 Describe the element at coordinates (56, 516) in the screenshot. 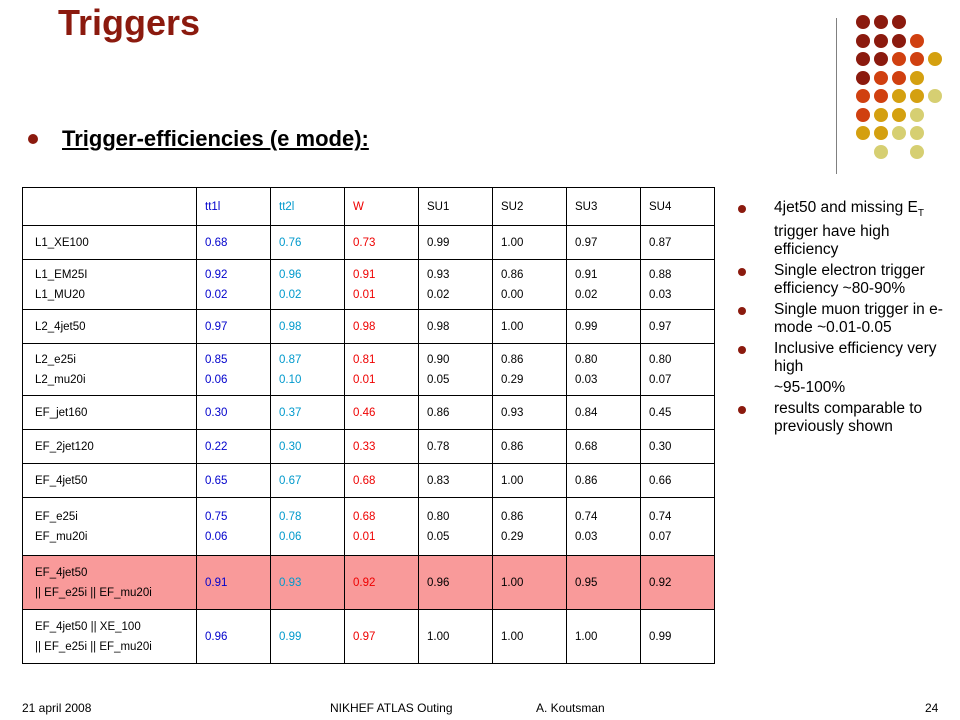

I see `row-label-line: EF_e25i` at that location.